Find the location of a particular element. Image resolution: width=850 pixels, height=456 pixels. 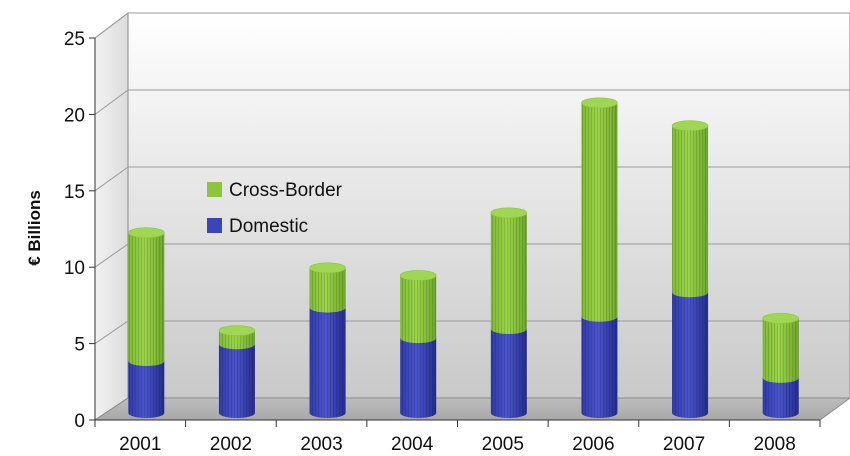

legend-label-domestic: Domestic is located at coordinates (268, 226).